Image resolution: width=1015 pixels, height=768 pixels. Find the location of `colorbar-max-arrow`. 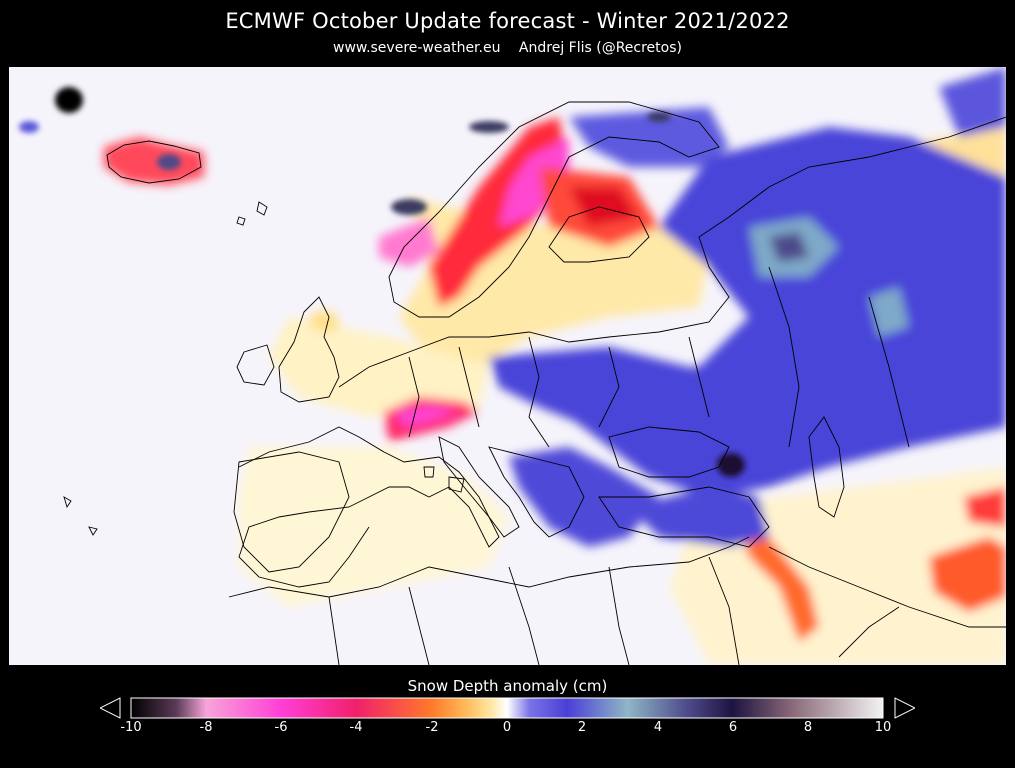

colorbar-max-arrow is located at coordinates (905, 708).